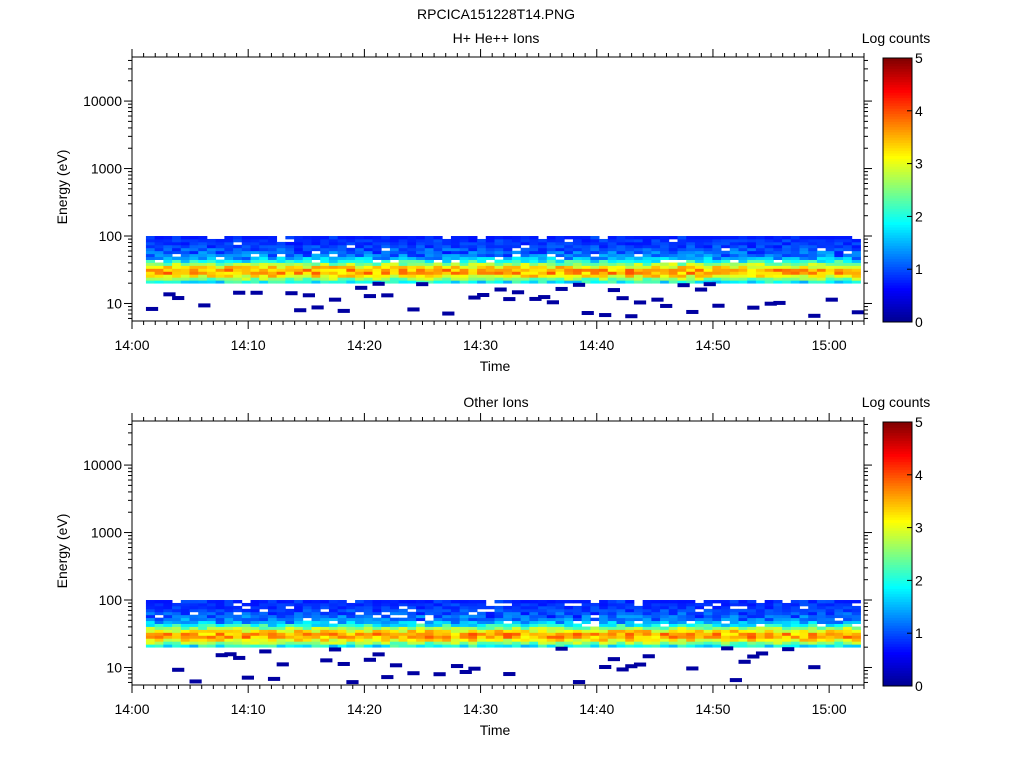 Image resolution: width=1024 pixels, height=768 pixels. I want to click on spectrogram-sparse-cell, so click(518, 292).